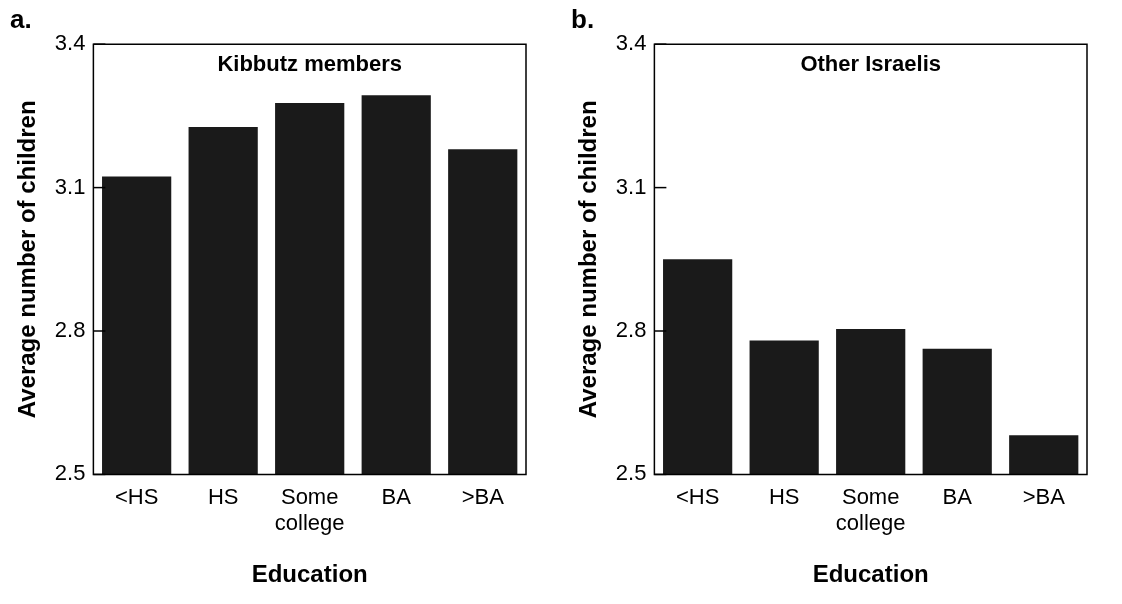 The image size is (1122, 604). What do you see at coordinates (871, 64) in the screenshot?
I see `annotation: Other Israelis` at bounding box center [871, 64].